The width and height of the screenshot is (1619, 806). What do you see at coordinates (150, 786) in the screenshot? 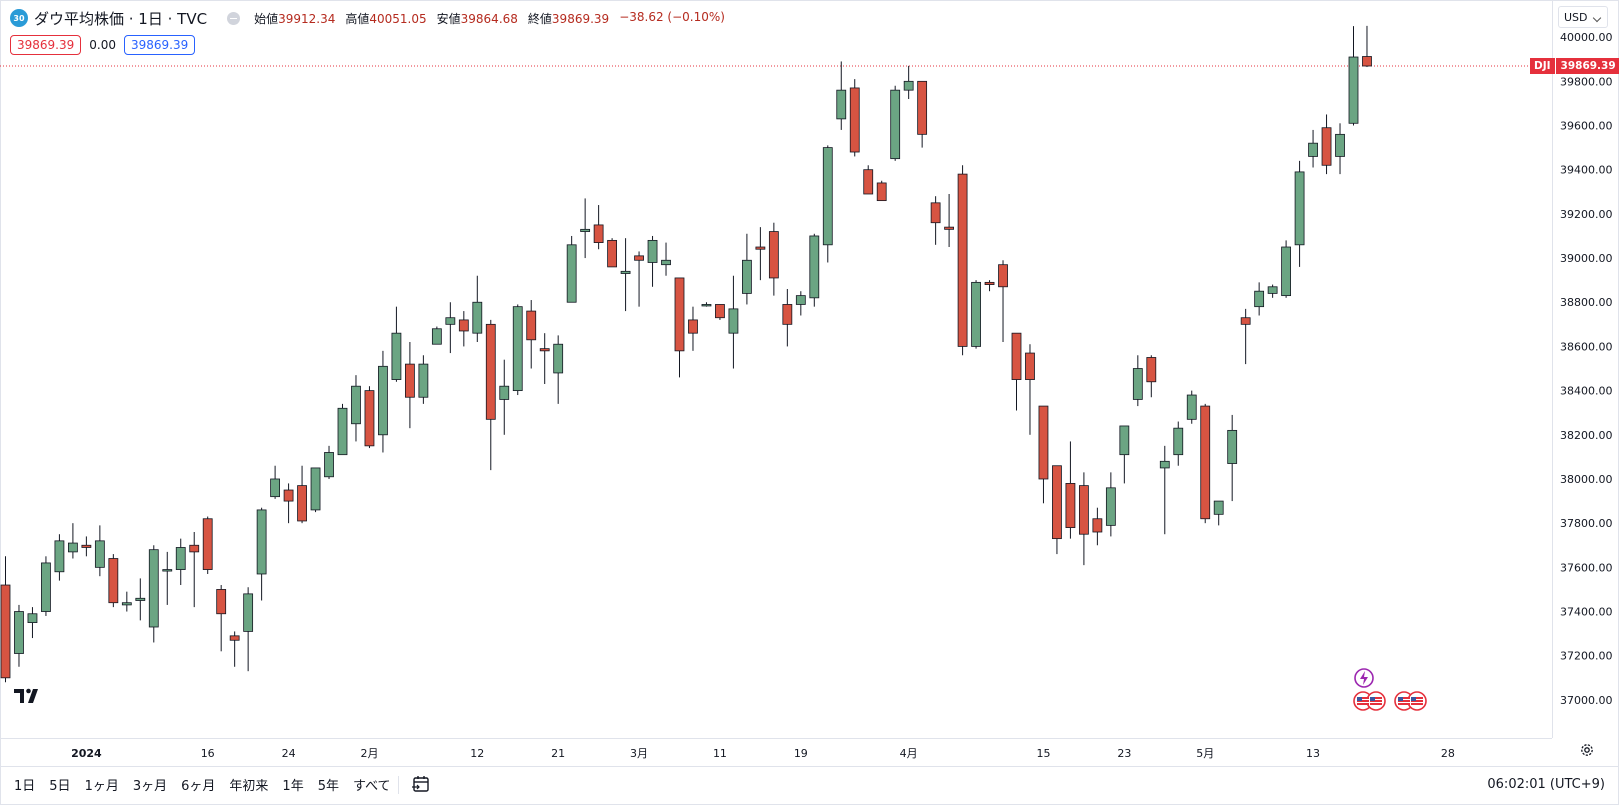
I see `range-button: 3ヶ月` at bounding box center [150, 786].